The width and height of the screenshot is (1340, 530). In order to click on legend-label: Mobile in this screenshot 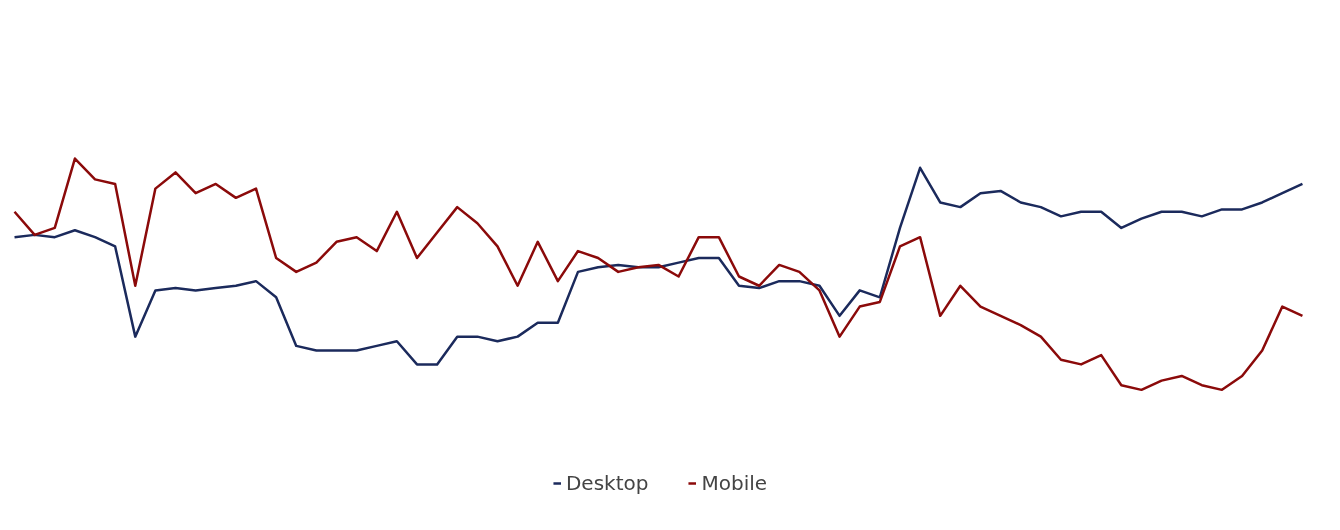, I will do `click(734, 483)`.